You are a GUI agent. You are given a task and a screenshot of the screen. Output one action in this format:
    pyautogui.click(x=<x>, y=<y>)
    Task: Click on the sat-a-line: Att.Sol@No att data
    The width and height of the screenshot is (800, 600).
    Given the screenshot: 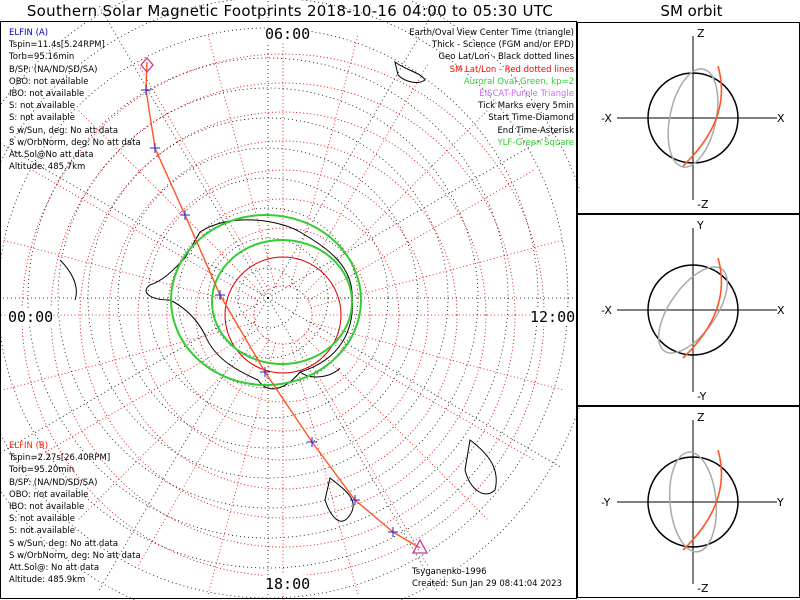 What is the action you would take?
    pyautogui.click(x=51, y=154)
    